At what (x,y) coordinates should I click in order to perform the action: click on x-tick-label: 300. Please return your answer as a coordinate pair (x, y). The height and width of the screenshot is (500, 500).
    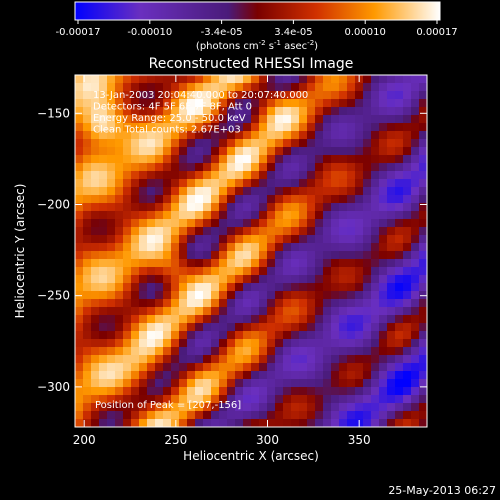
    Looking at the image, I should click on (267, 440).